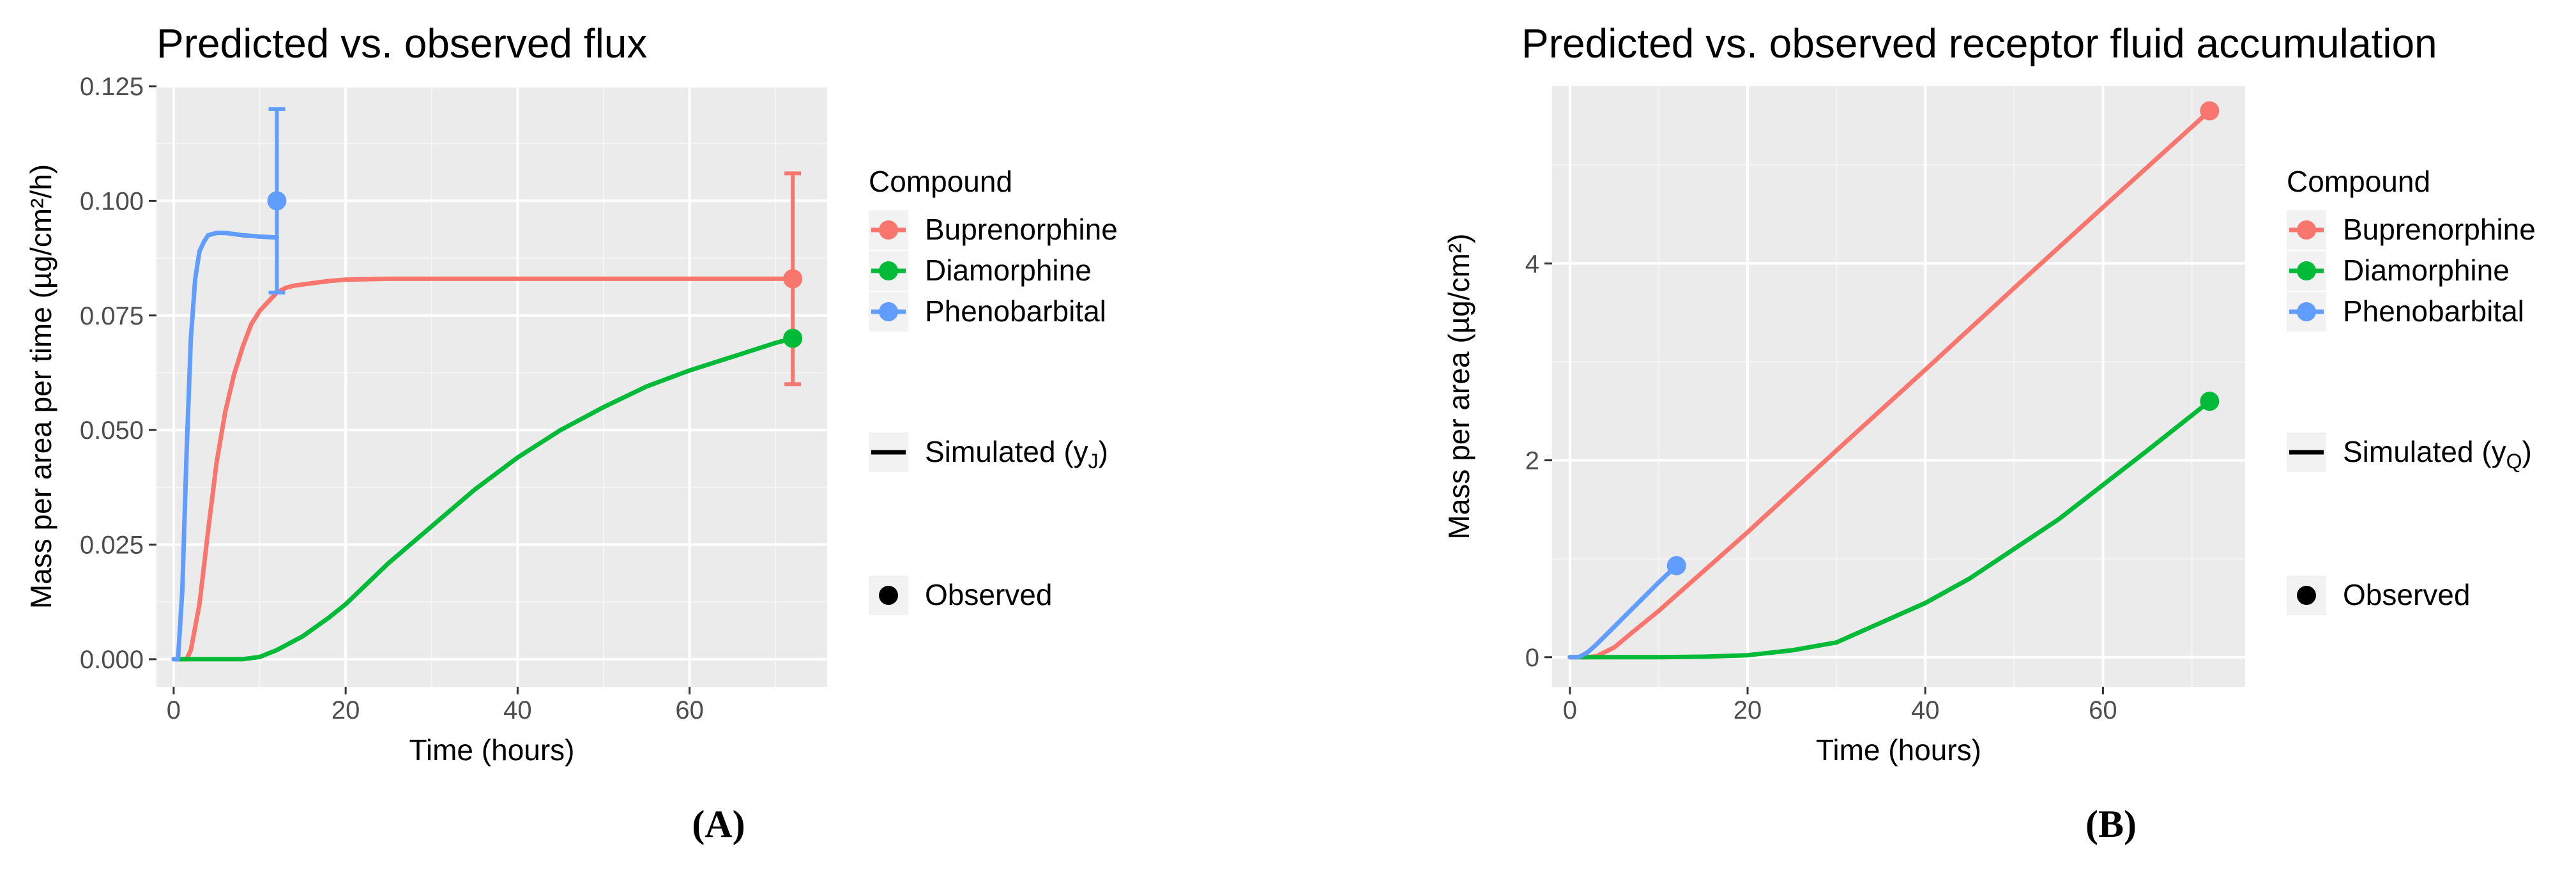 This screenshot has width=2576, height=879. What do you see at coordinates (1532, 264) in the screenshot?
I see `y-tick-label: 4` at bounding box center [1532, 264].